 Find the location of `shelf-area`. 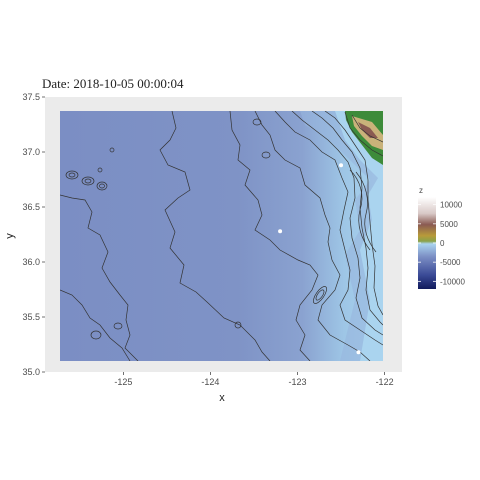

shelf-area is located at coordinates (341, 236).